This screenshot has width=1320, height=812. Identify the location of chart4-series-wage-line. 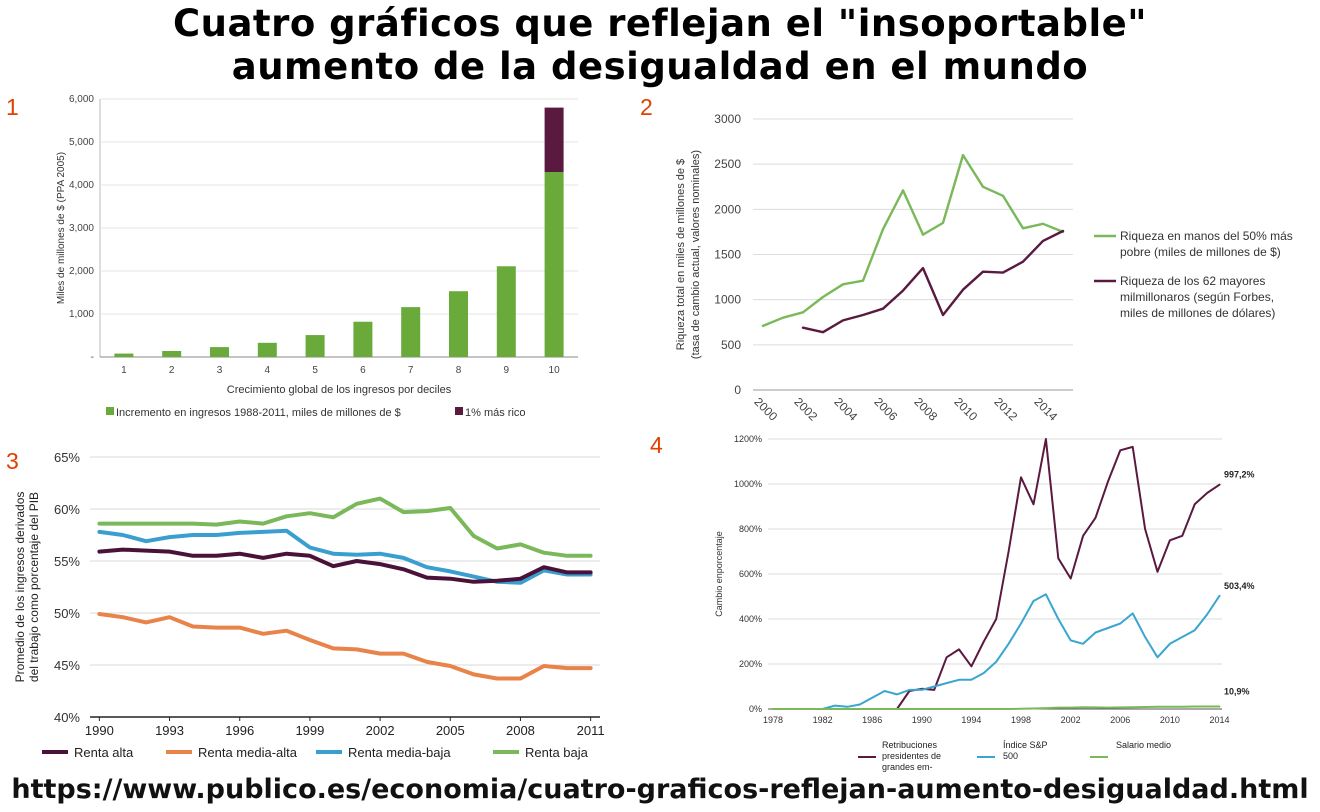
(996, 707).